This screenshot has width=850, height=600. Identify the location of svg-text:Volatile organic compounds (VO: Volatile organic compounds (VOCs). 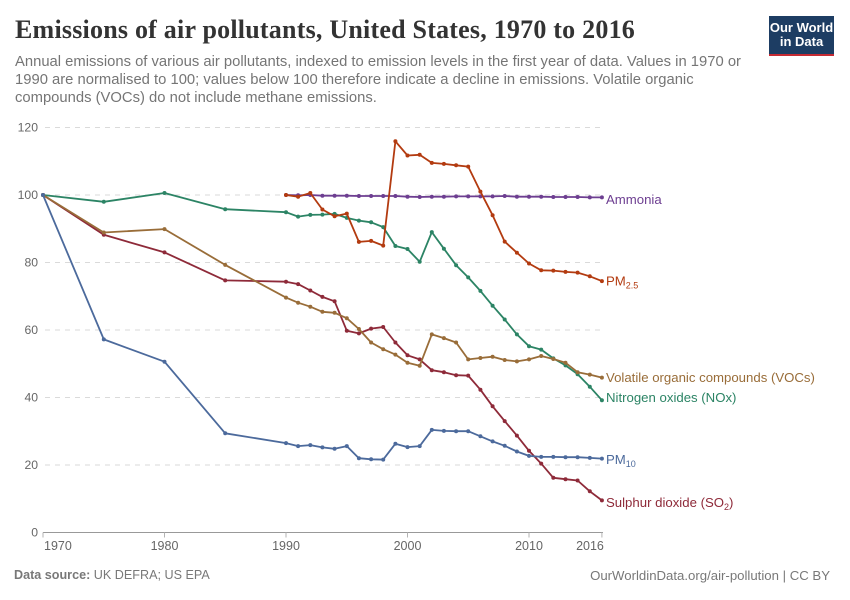
(710, 377).